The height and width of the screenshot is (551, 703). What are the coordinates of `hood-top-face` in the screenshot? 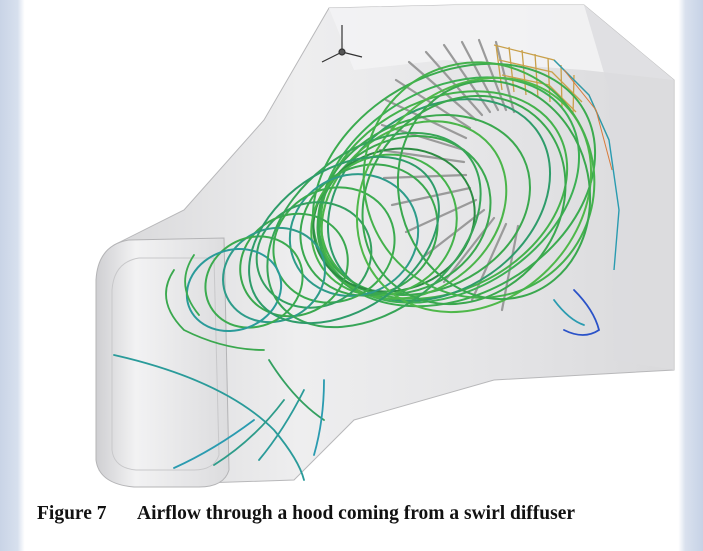 It's located at (501, 42).